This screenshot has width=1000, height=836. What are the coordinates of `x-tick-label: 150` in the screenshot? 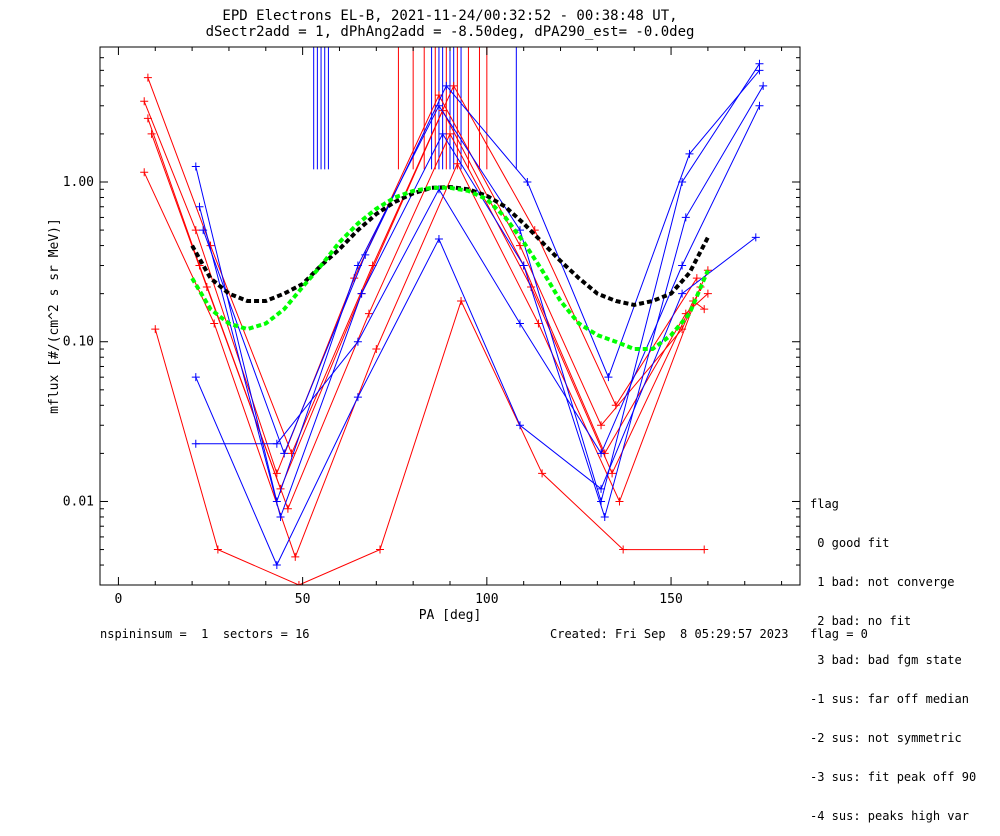 It's located at (670, 599).